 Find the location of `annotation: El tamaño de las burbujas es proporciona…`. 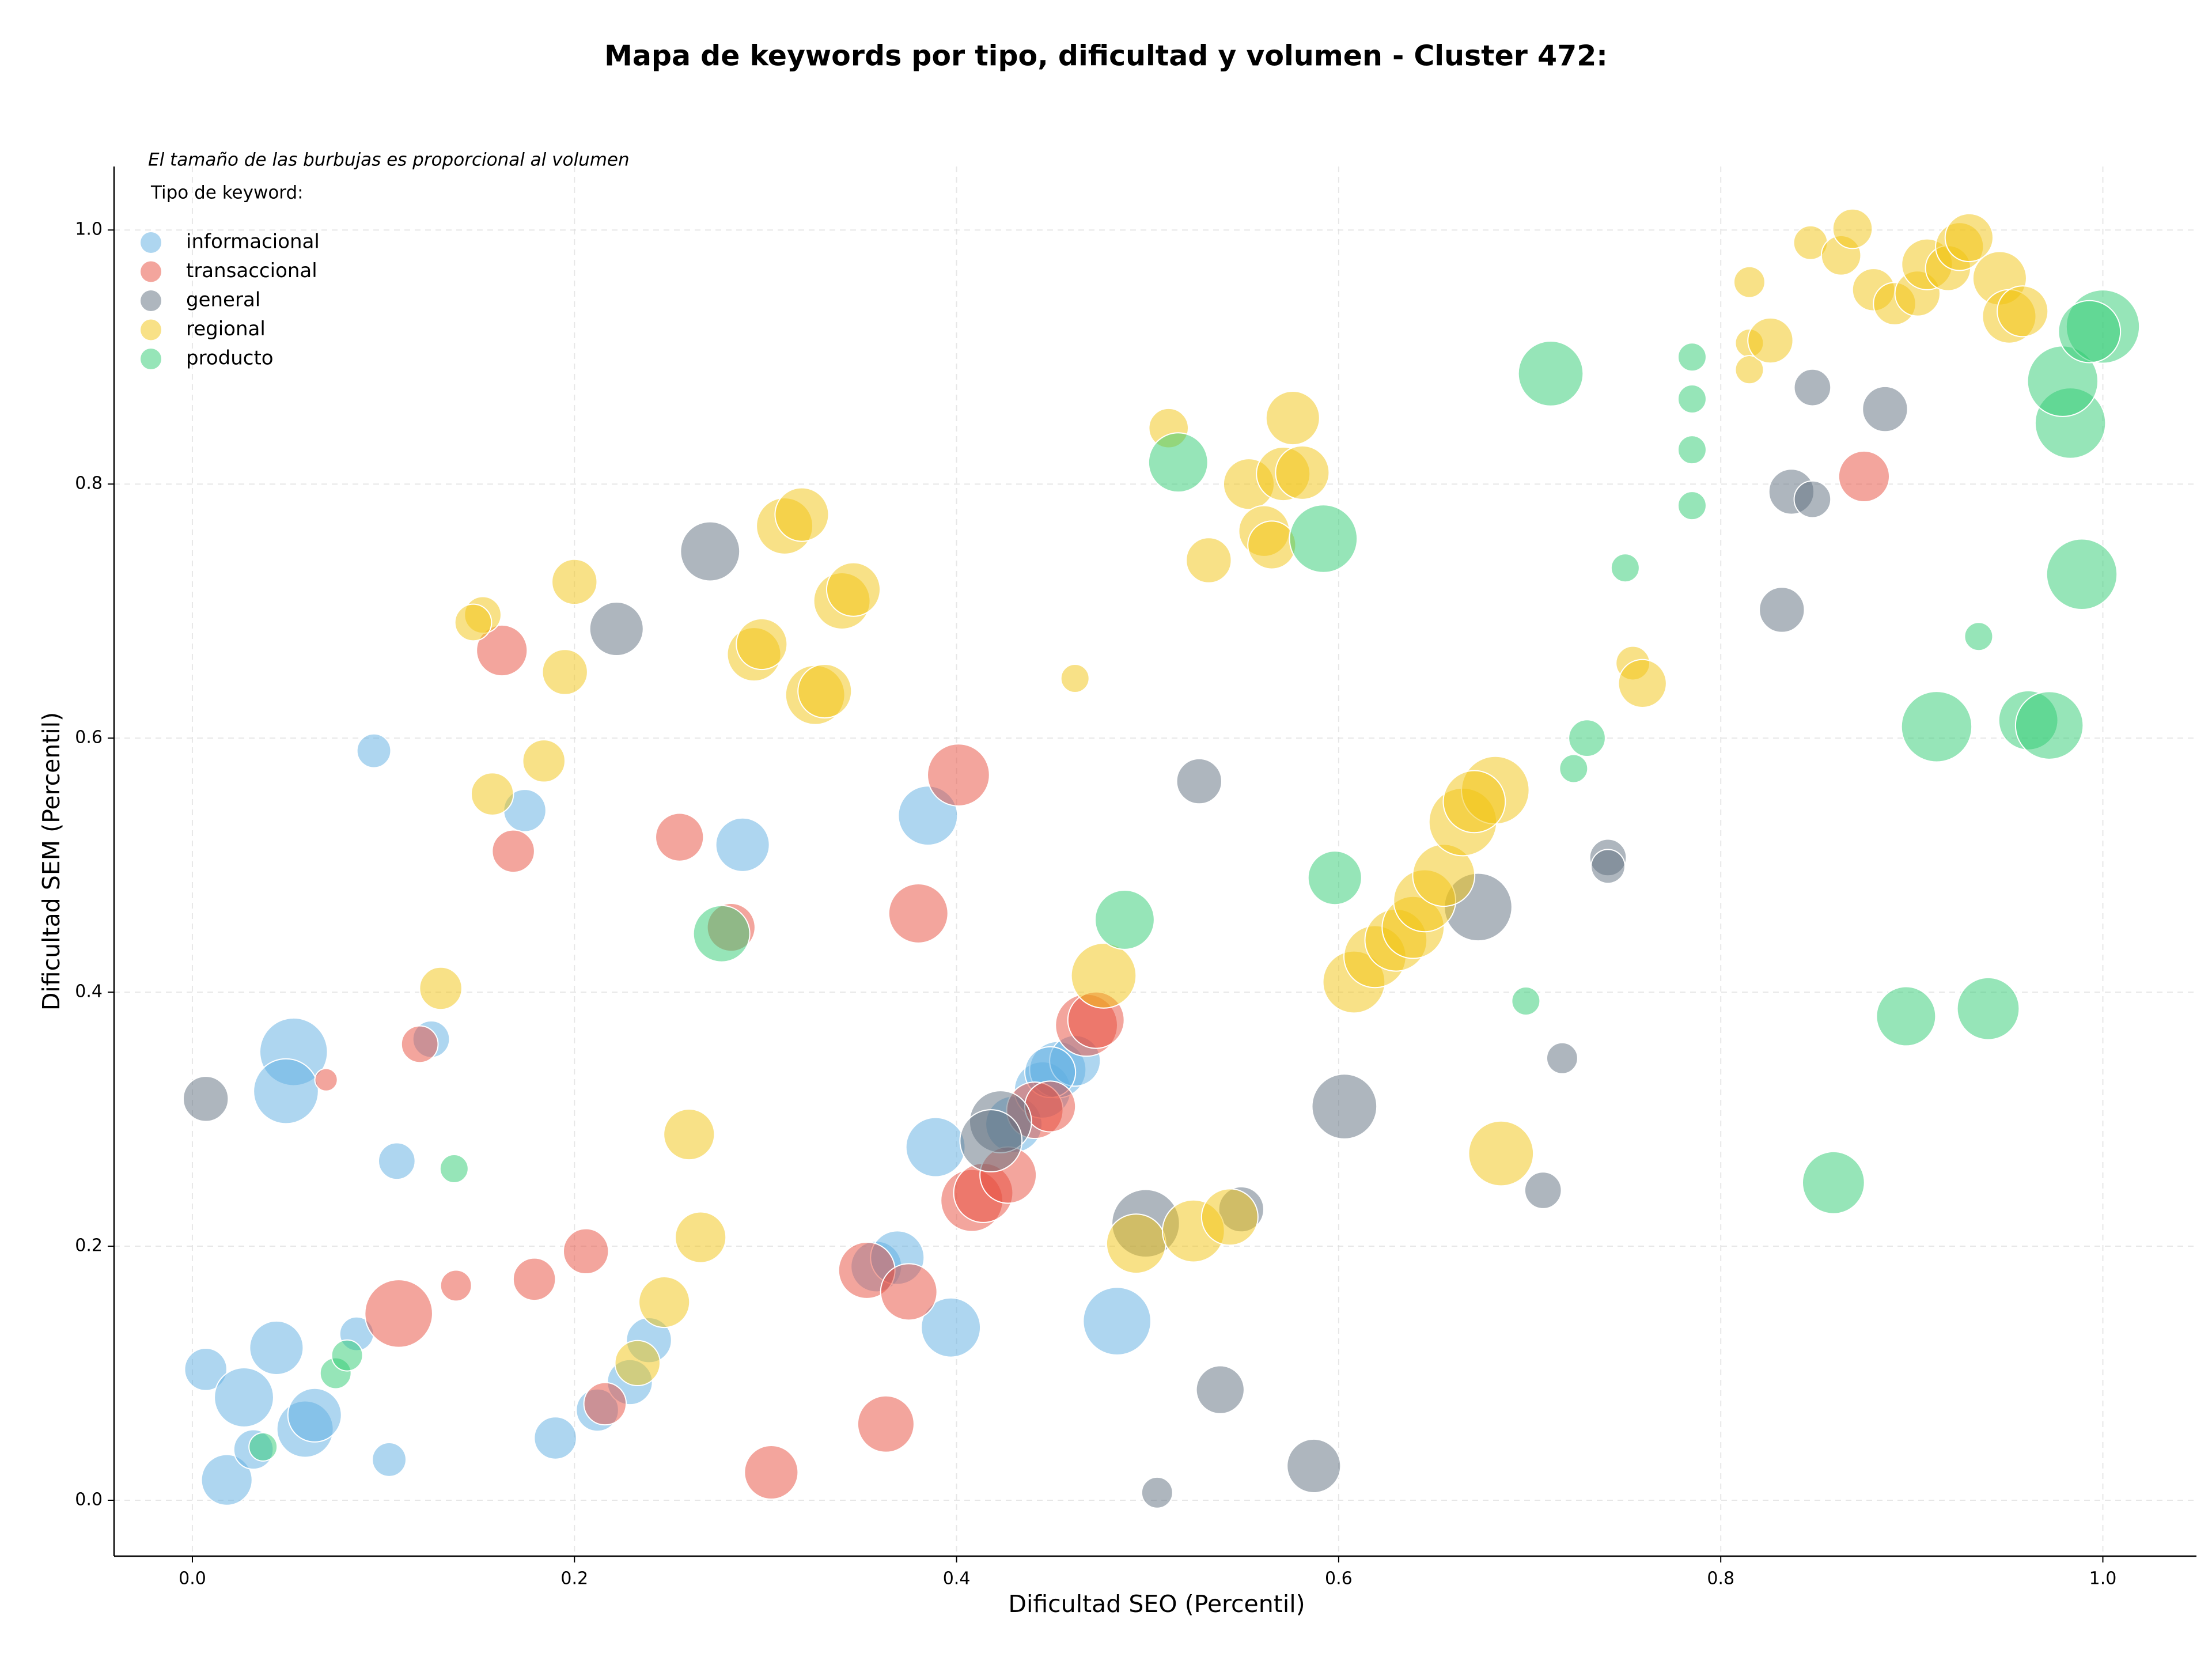

annotation: El tamaño de las burbujas es proporciona… is located at coordinates (389, 160).